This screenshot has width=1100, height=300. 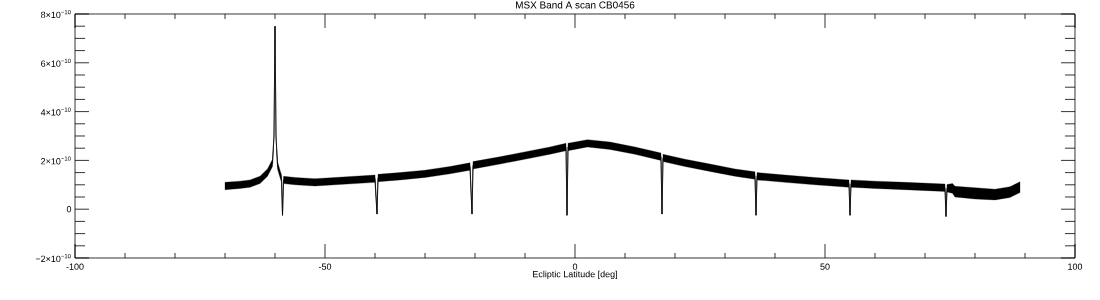 I want to click on x-axis-title: Ecliptic Latitude [deg], so click(x=575, y=275).